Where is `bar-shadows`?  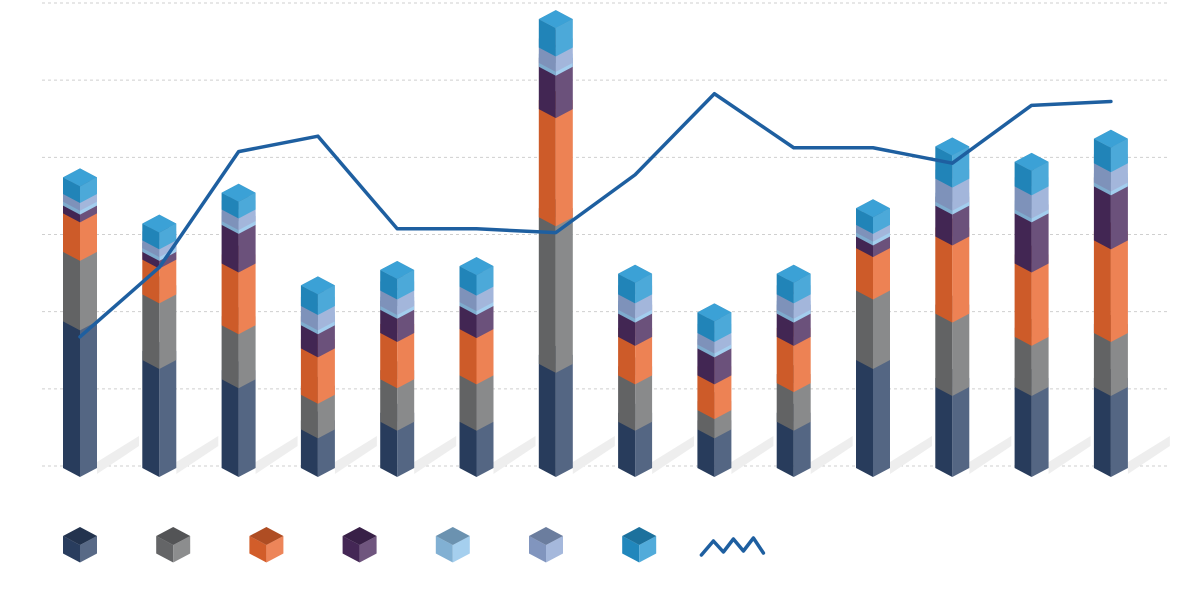 bar-shadows is located at coordinates (633, 455).